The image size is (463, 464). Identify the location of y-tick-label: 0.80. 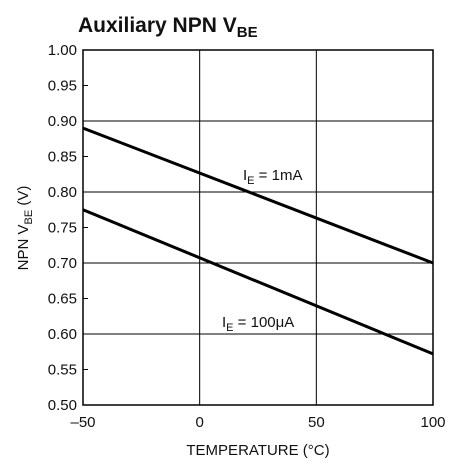
(62, 192).